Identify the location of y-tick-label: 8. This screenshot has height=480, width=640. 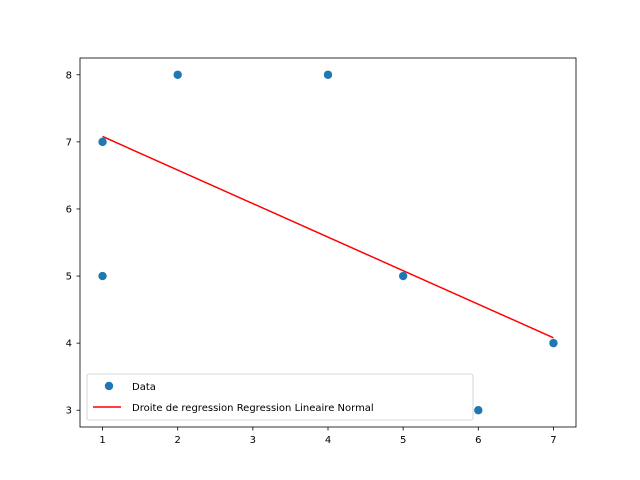
(69, 75).